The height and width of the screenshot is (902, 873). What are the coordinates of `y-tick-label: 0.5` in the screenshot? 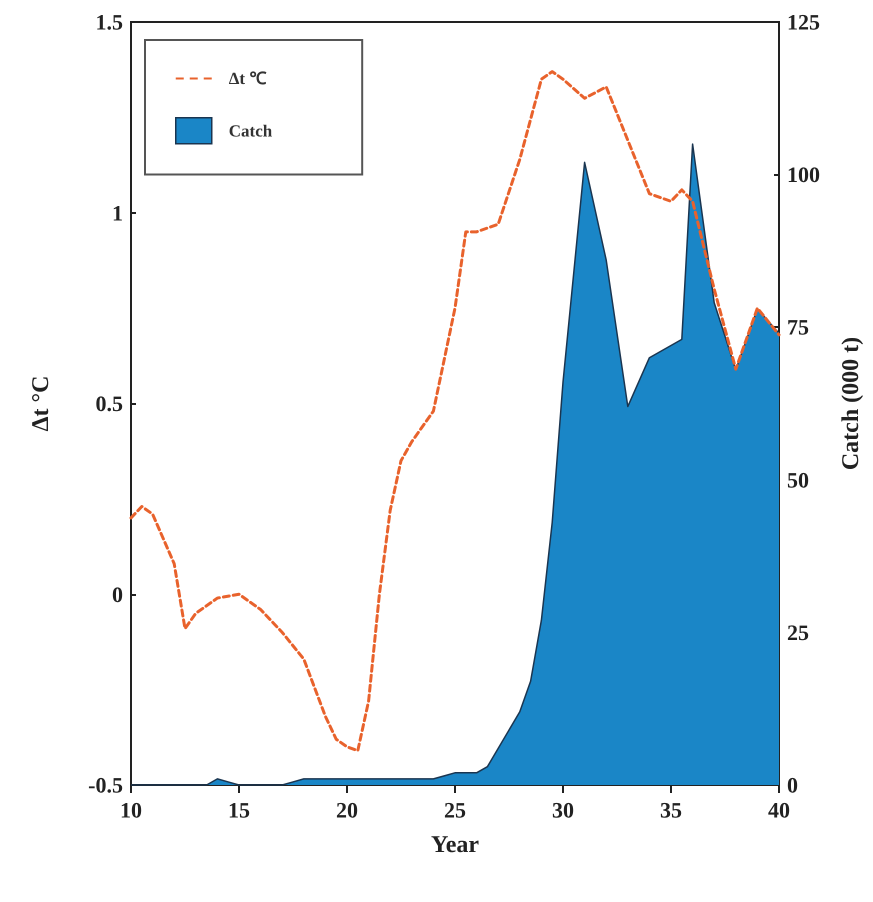 It's located at (109, 403).